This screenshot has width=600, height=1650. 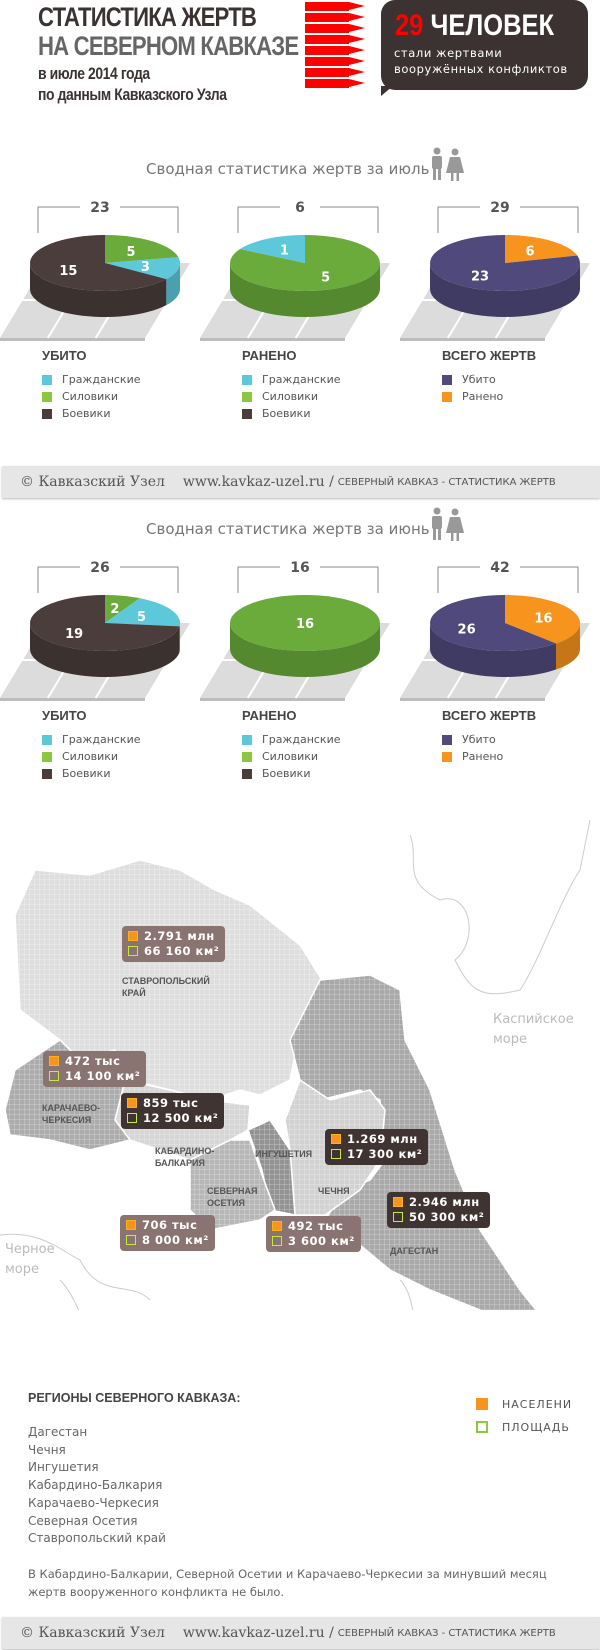 I want to click on pie-chart: 23 53 15, so click(x=95, y=270).